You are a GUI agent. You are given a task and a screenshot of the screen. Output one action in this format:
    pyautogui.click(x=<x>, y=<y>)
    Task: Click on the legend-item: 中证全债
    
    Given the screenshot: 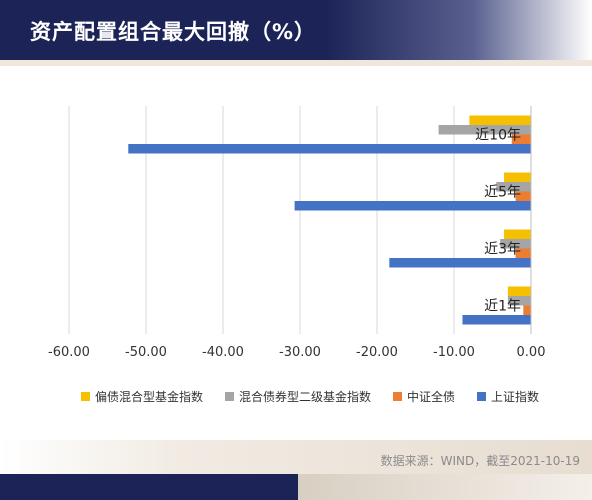 What is the action you would take?
    pyautogui.click(x=424, y=396)
    